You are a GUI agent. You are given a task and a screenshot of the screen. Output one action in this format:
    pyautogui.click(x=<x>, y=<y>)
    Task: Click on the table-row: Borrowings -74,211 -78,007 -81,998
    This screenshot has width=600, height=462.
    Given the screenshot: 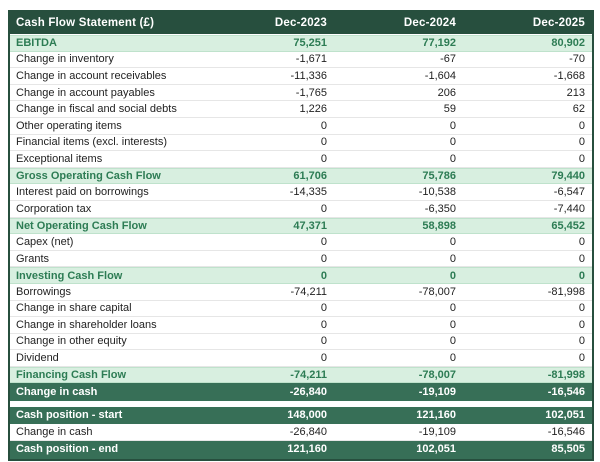 What is the action you would take?
    pyautogui.click(x=301, y=292)
    